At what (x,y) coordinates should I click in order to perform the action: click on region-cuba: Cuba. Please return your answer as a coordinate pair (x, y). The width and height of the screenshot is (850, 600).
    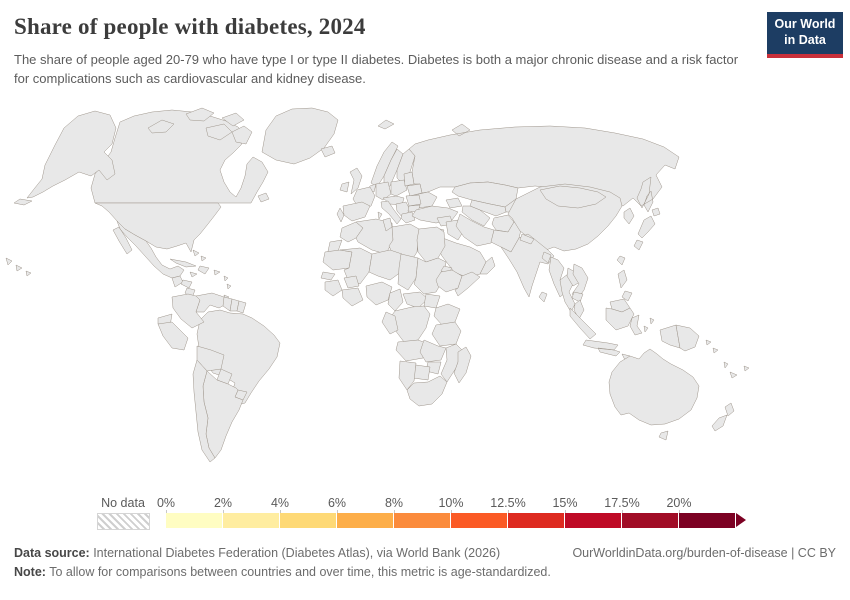
    Looking at the image, I should click on (183, 263).